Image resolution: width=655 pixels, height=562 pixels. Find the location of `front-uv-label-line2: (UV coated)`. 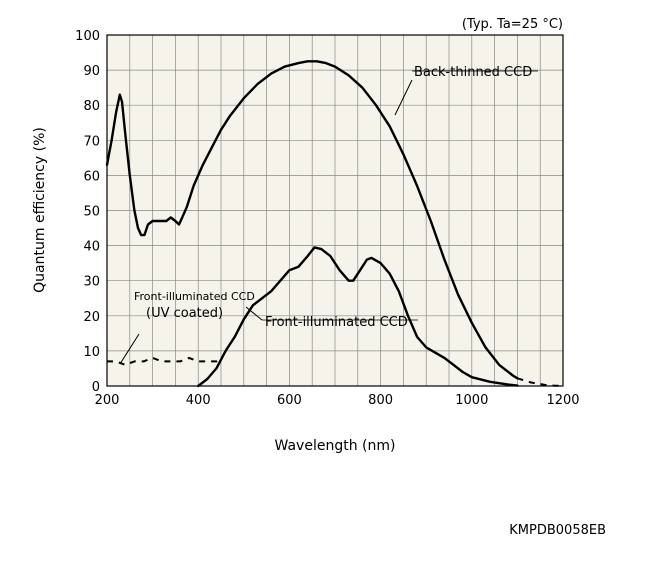

front-uv-label-line2: (UV coated) is located at coordinates (184, 313).